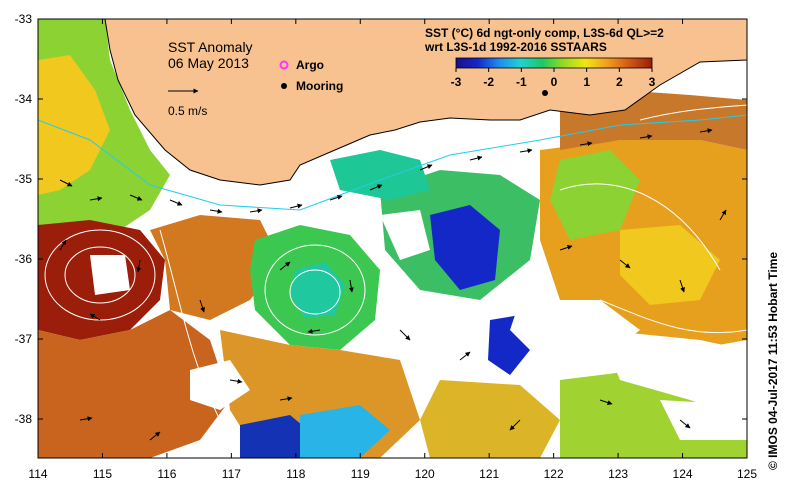 This screenshot has height=492, width=790. What do you see at coordinates (24, 99) in the screenshot?
I see `y-tick-label: -34` at bounding box center [24, 99].